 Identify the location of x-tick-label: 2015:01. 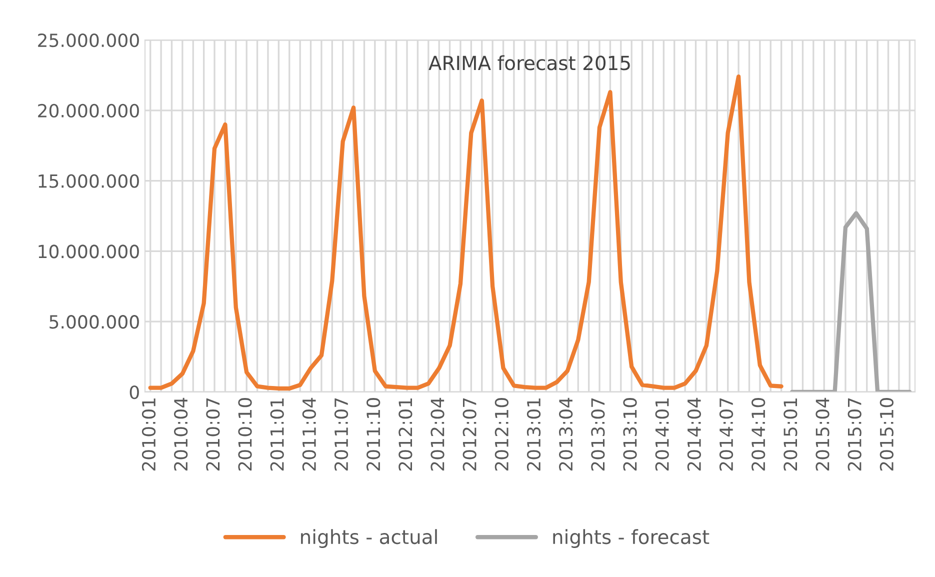
(791, 434).